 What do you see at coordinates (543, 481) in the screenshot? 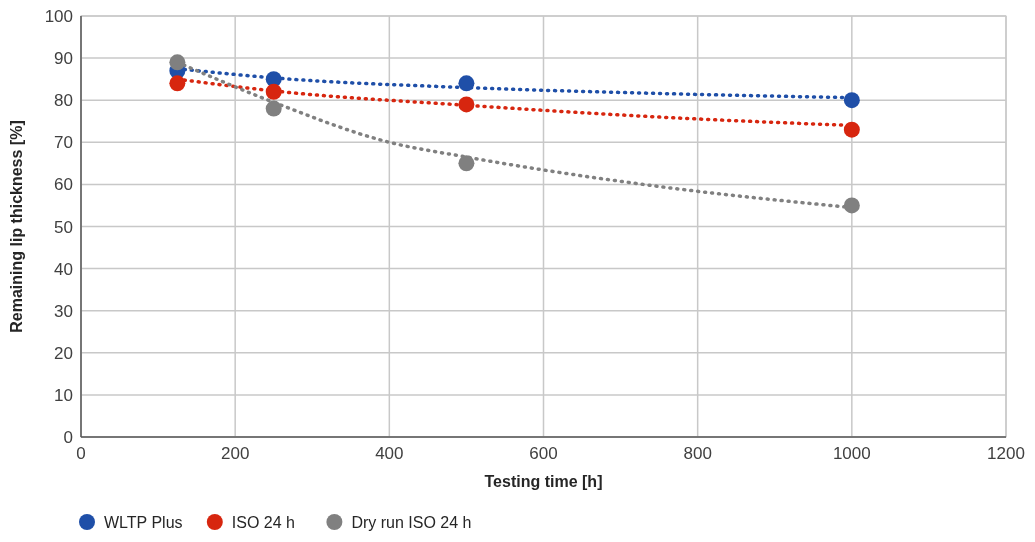
I see `x-axis-title: Testing time [h]` at bounding box center [543, 481].